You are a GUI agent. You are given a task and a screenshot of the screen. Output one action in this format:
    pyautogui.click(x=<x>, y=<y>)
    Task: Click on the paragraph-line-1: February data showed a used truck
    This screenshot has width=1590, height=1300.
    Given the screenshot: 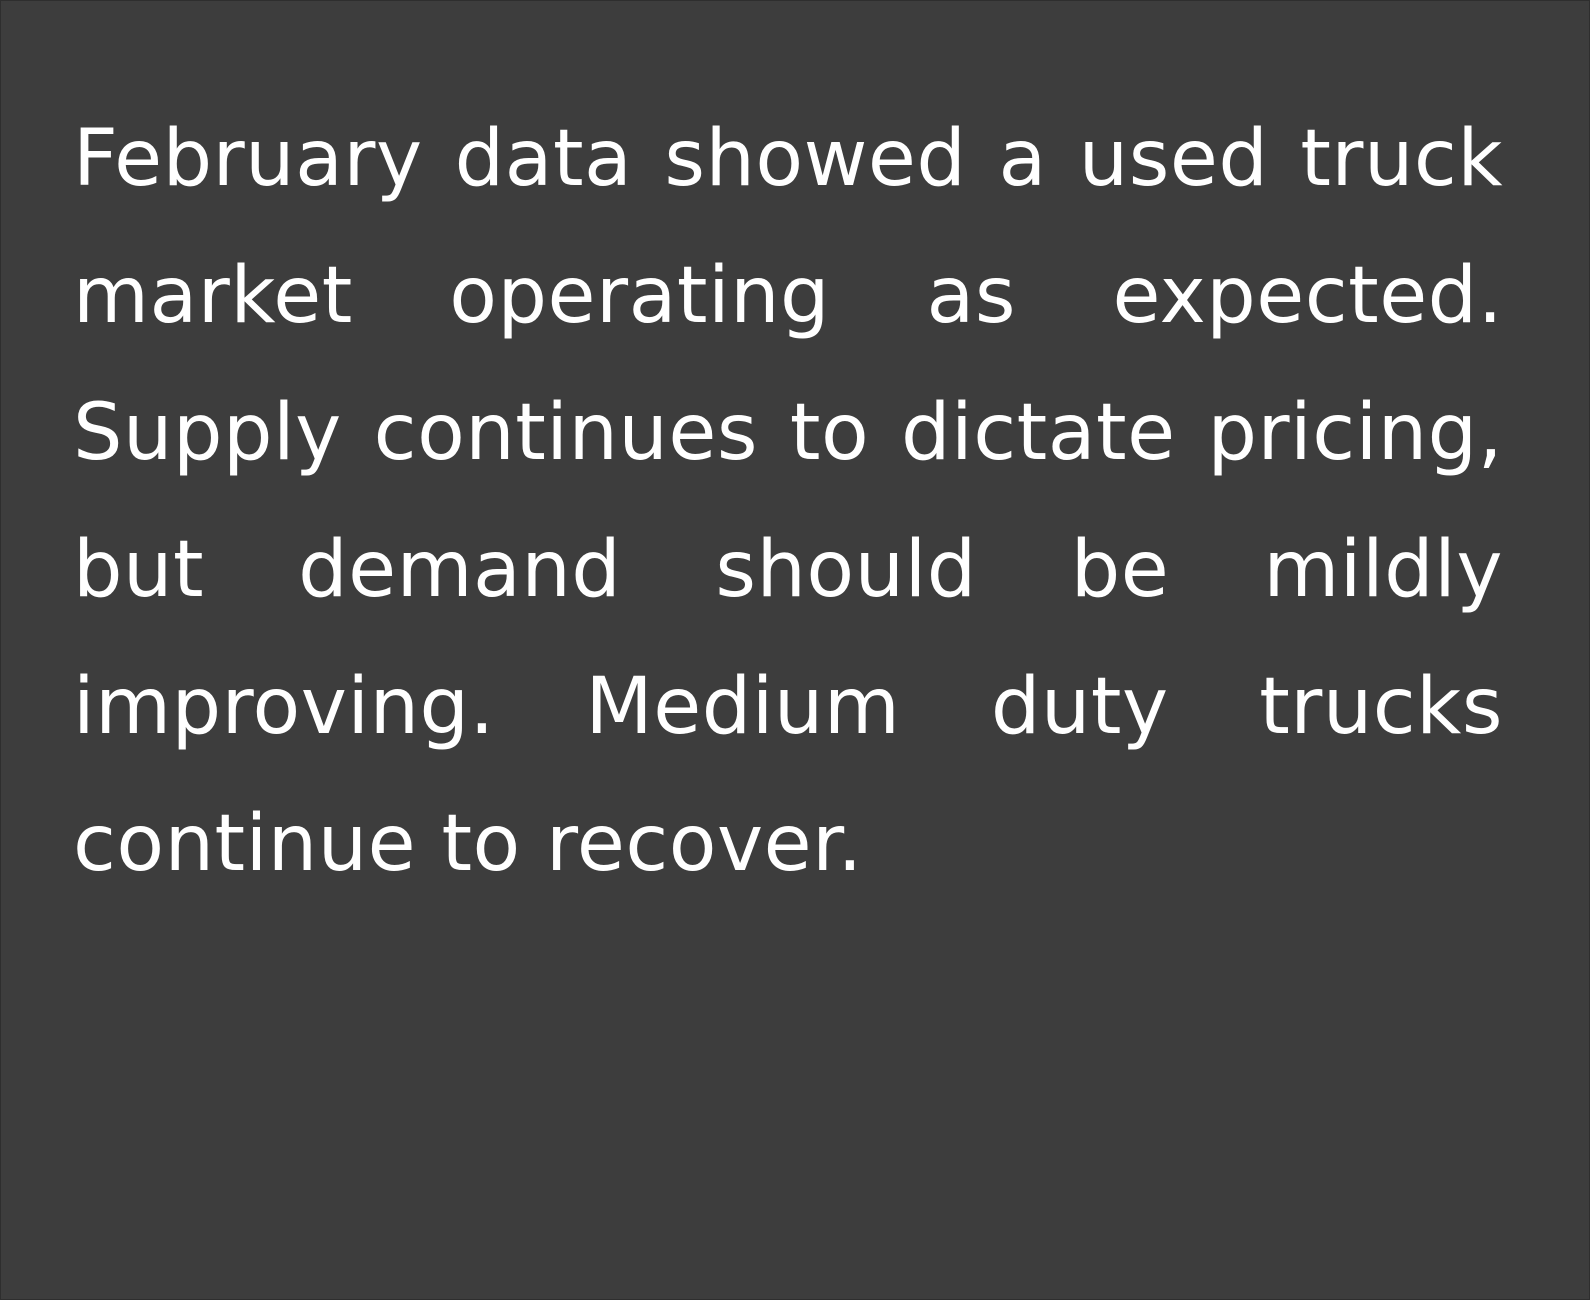 What is the action you would take?
    pyautogui.click(x=788, y=159)
    